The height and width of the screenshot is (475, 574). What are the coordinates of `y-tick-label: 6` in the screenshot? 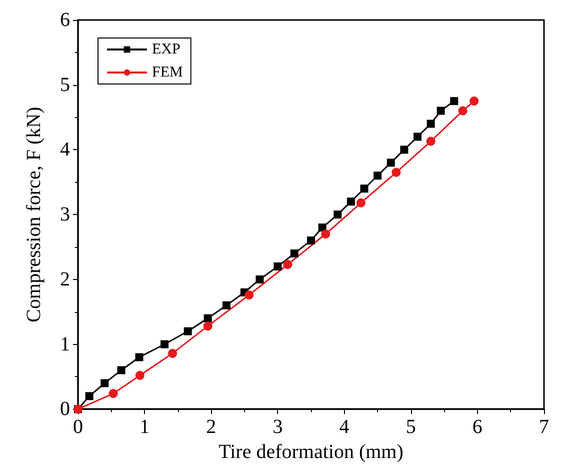 It's located at (65, 20).